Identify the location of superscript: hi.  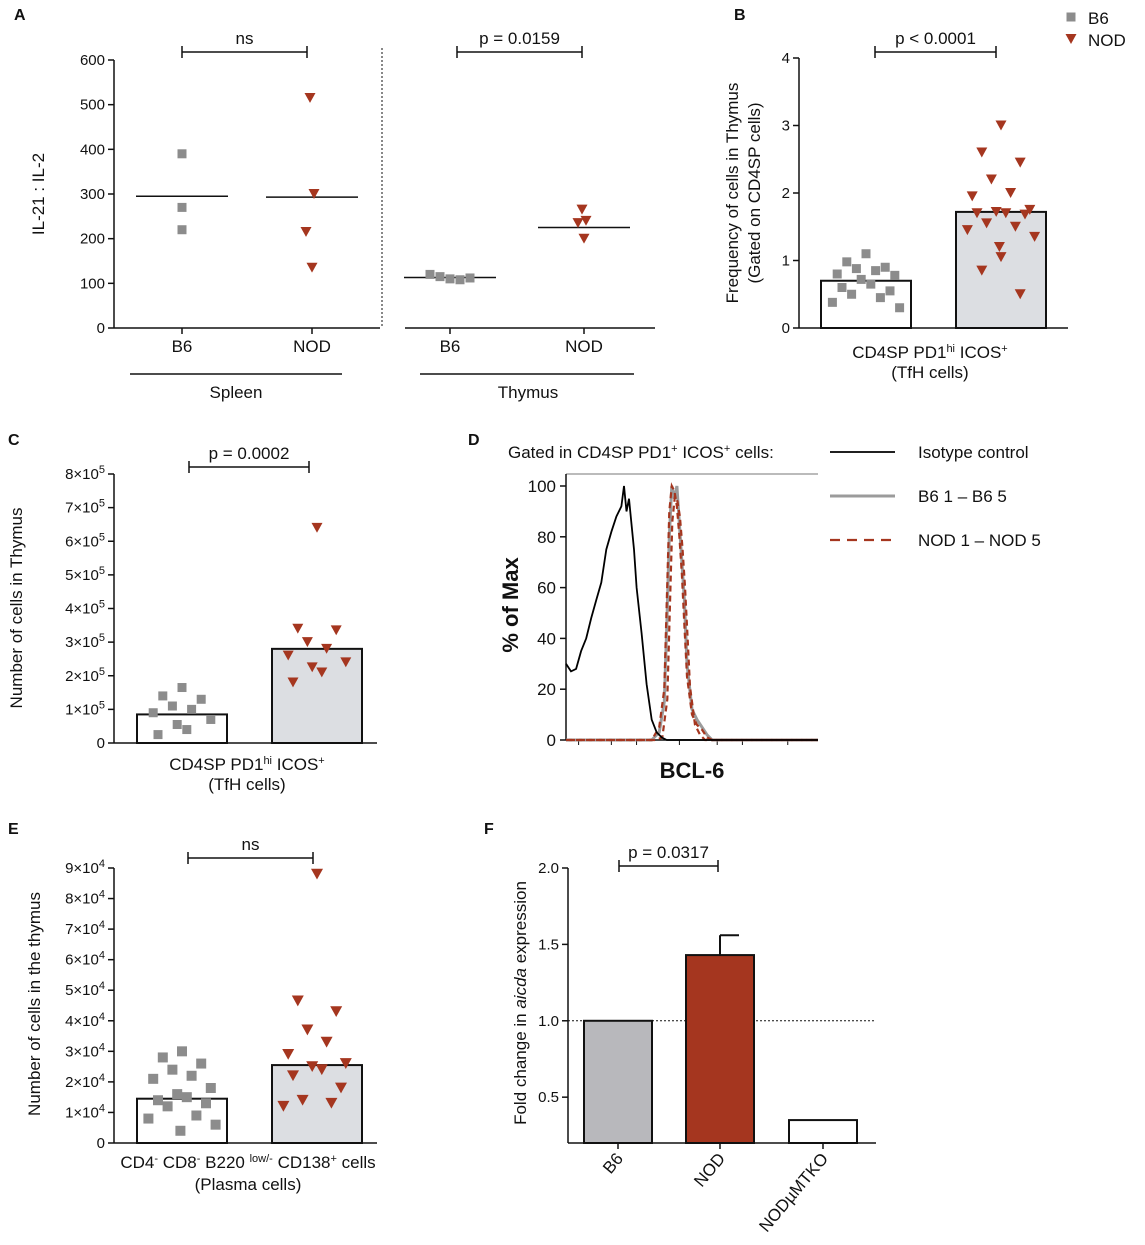
(267, 761).